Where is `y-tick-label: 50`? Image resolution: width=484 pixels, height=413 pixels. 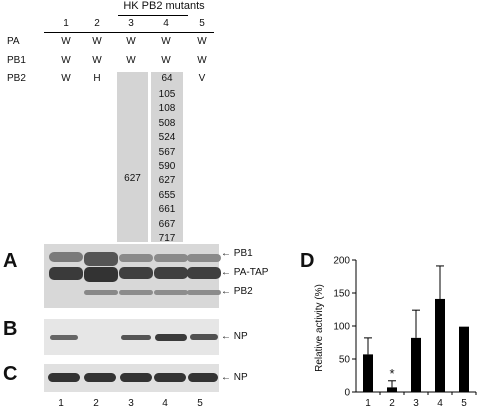 y-tick-label: 50 is located at coordinates (345, 360).